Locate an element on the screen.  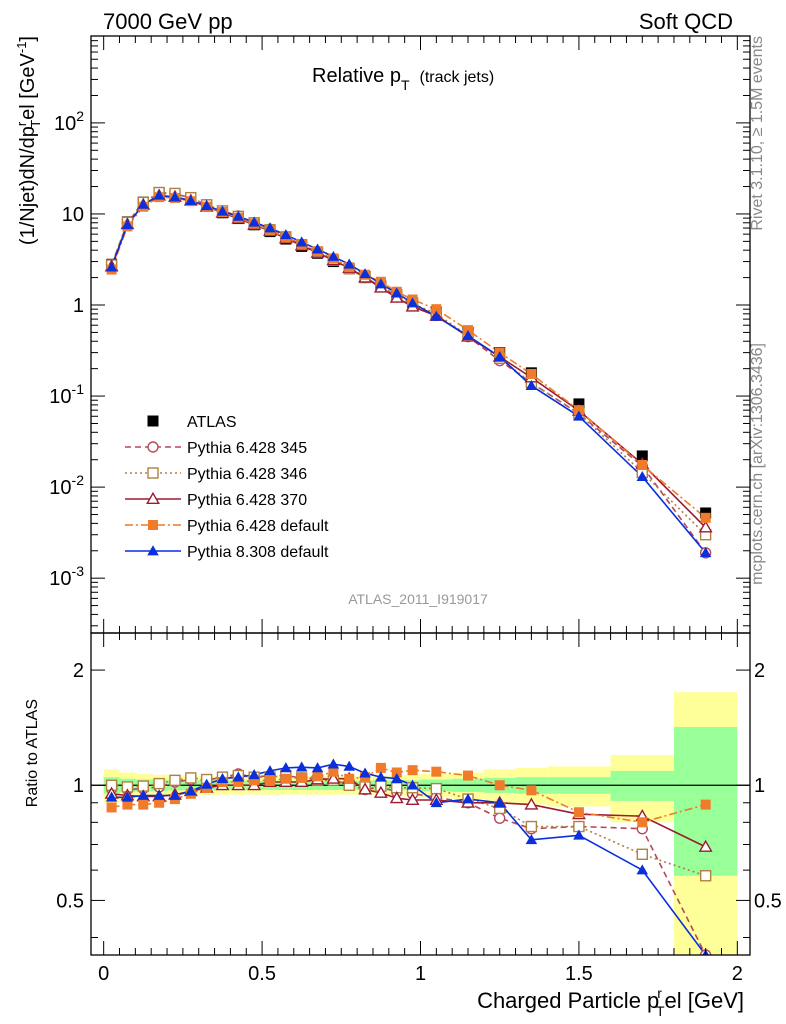
y-axis-title-tail: el [GeV is located at coordinates (28, 85).